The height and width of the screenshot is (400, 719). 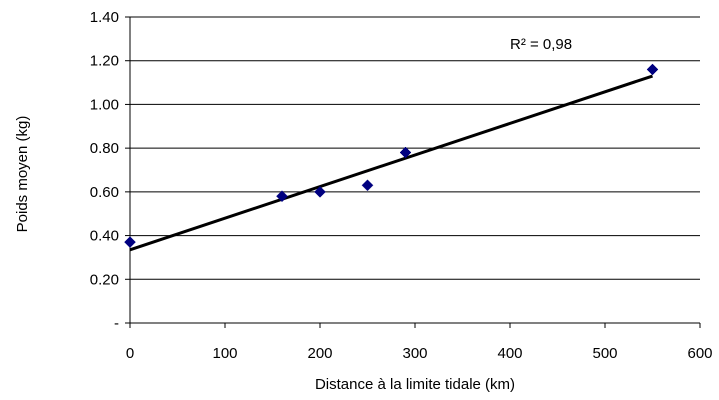 I want to click on y-tick-label-2: 0.40, so click(x=104, y=236).